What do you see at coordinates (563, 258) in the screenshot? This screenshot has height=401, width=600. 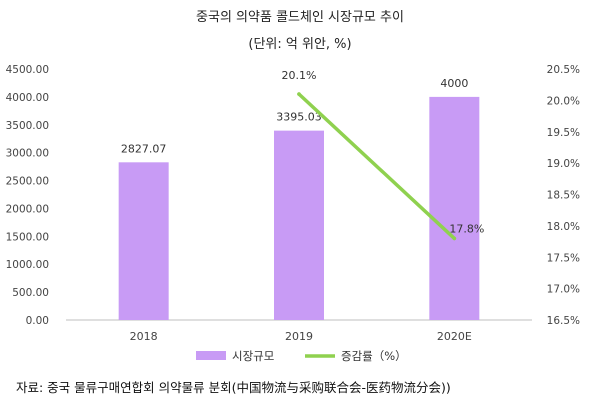 I see `y-right-tick-label: 17.5%` at bounding box center [563, 258].